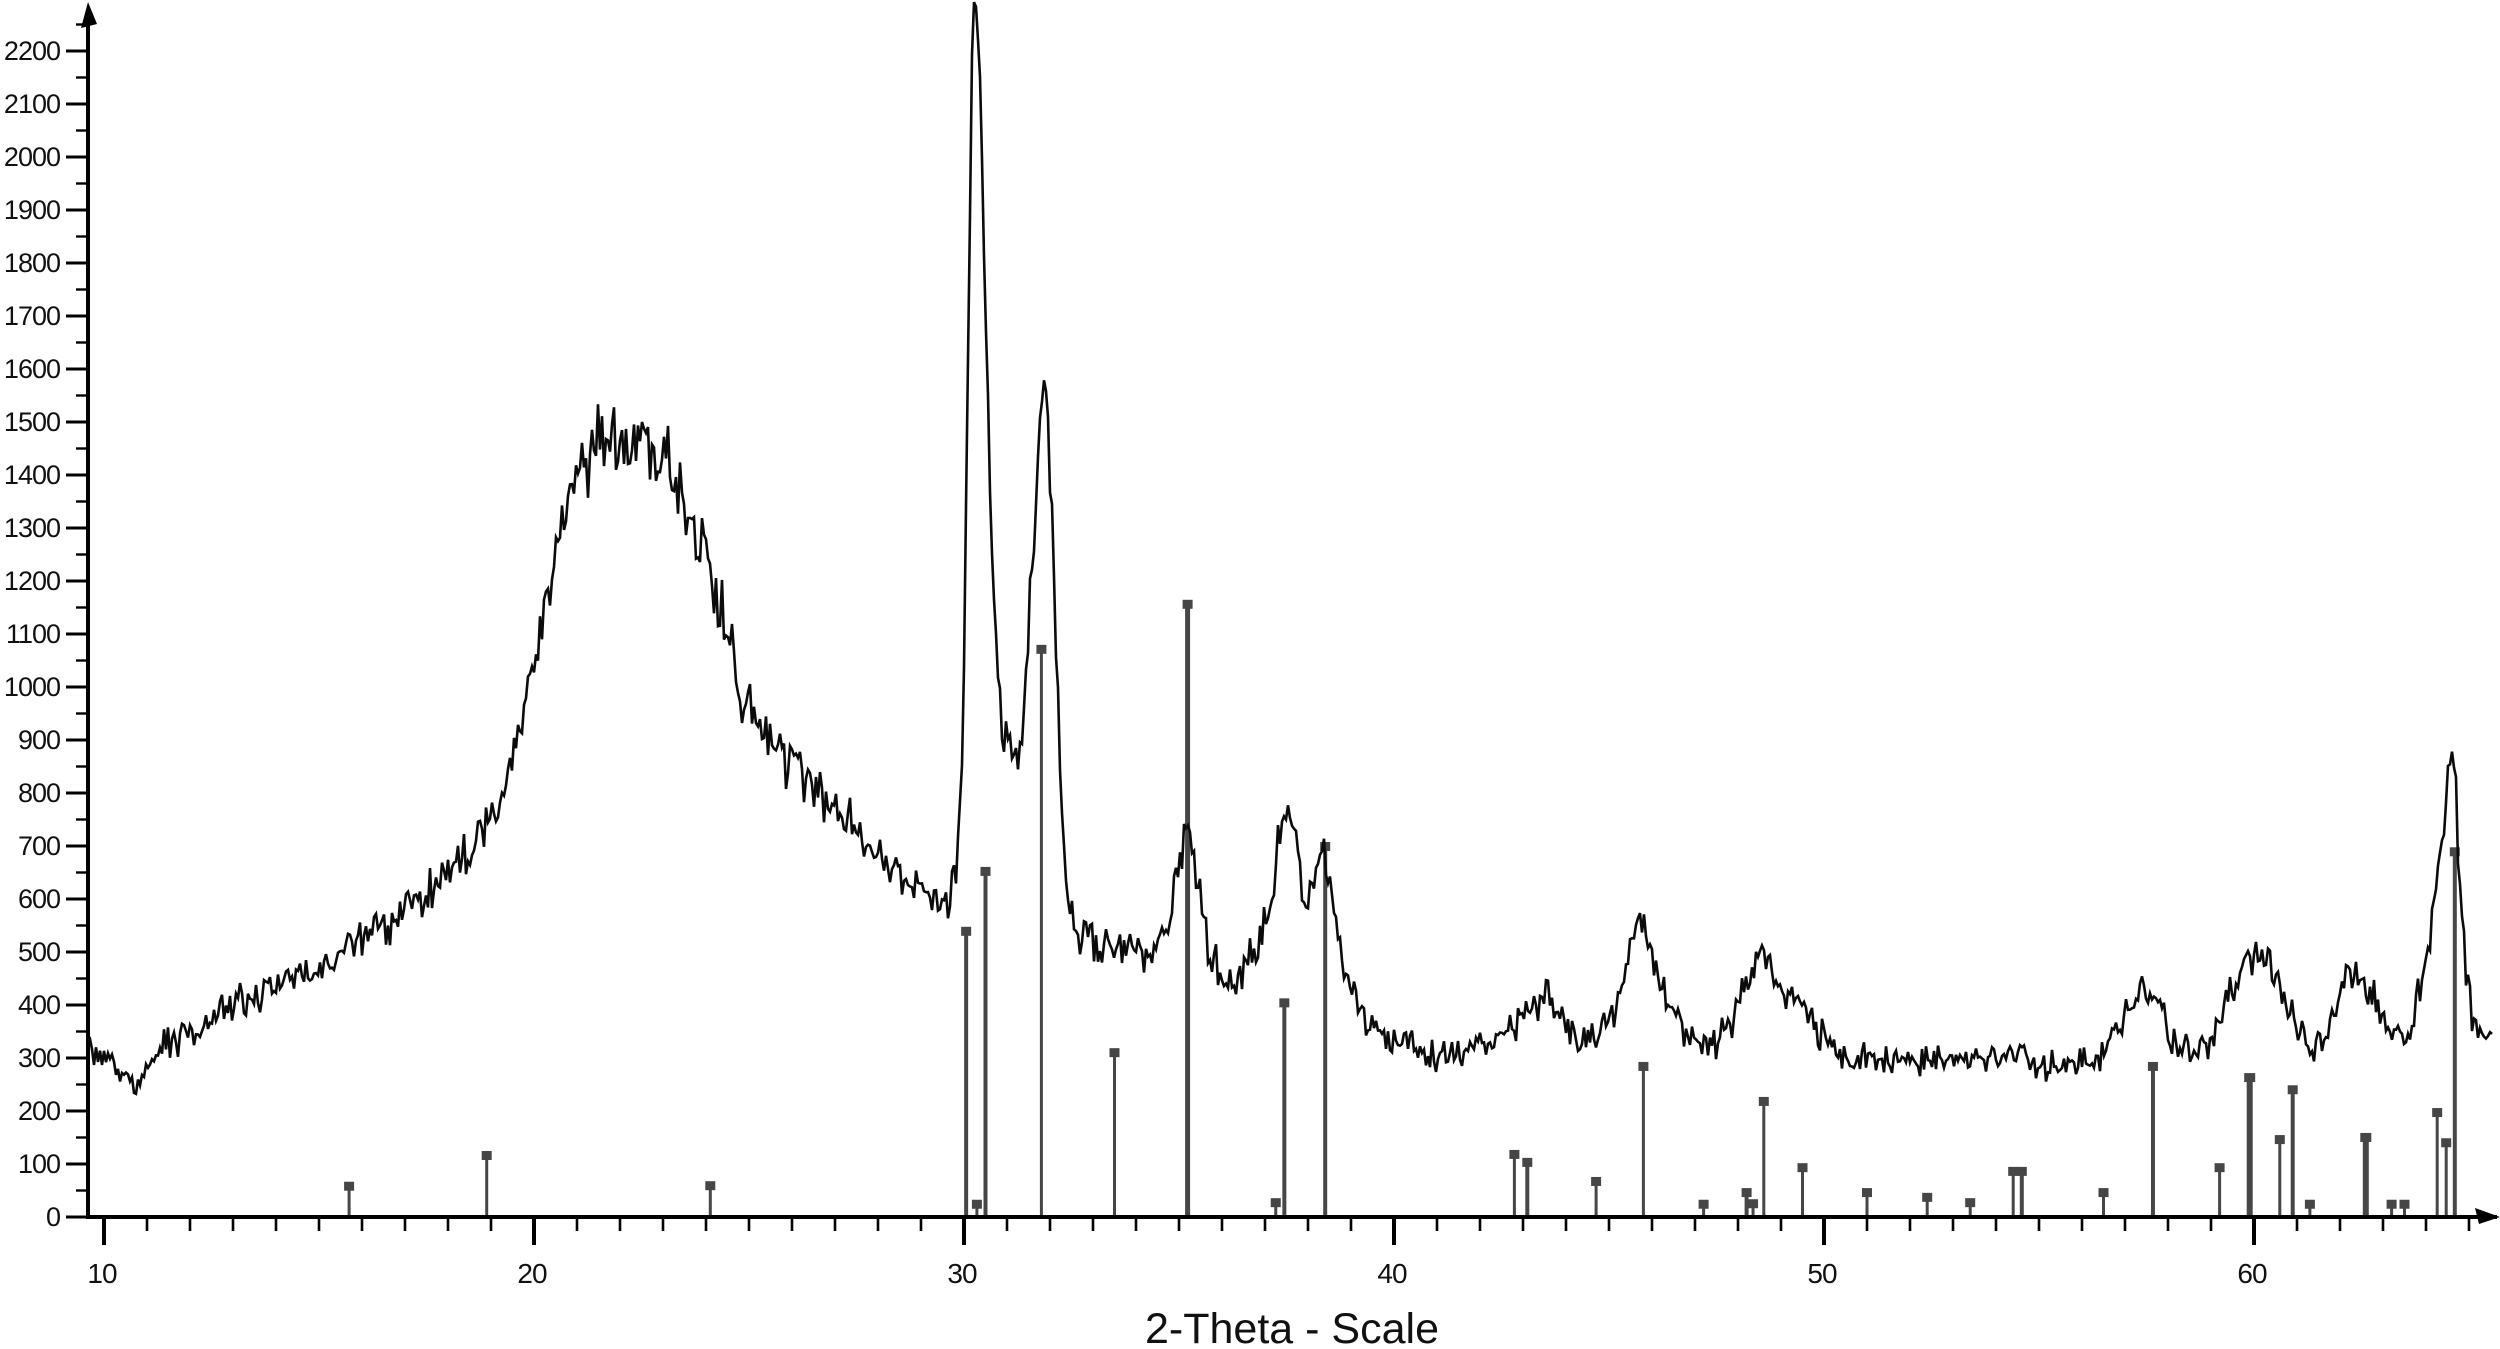 This screenshot has height=1349, width=2500. What do you see at coordinates (39, 1058) in the screenshot?
I see `y-axis-tick-label: 300` at bounding box center [39, 1058].